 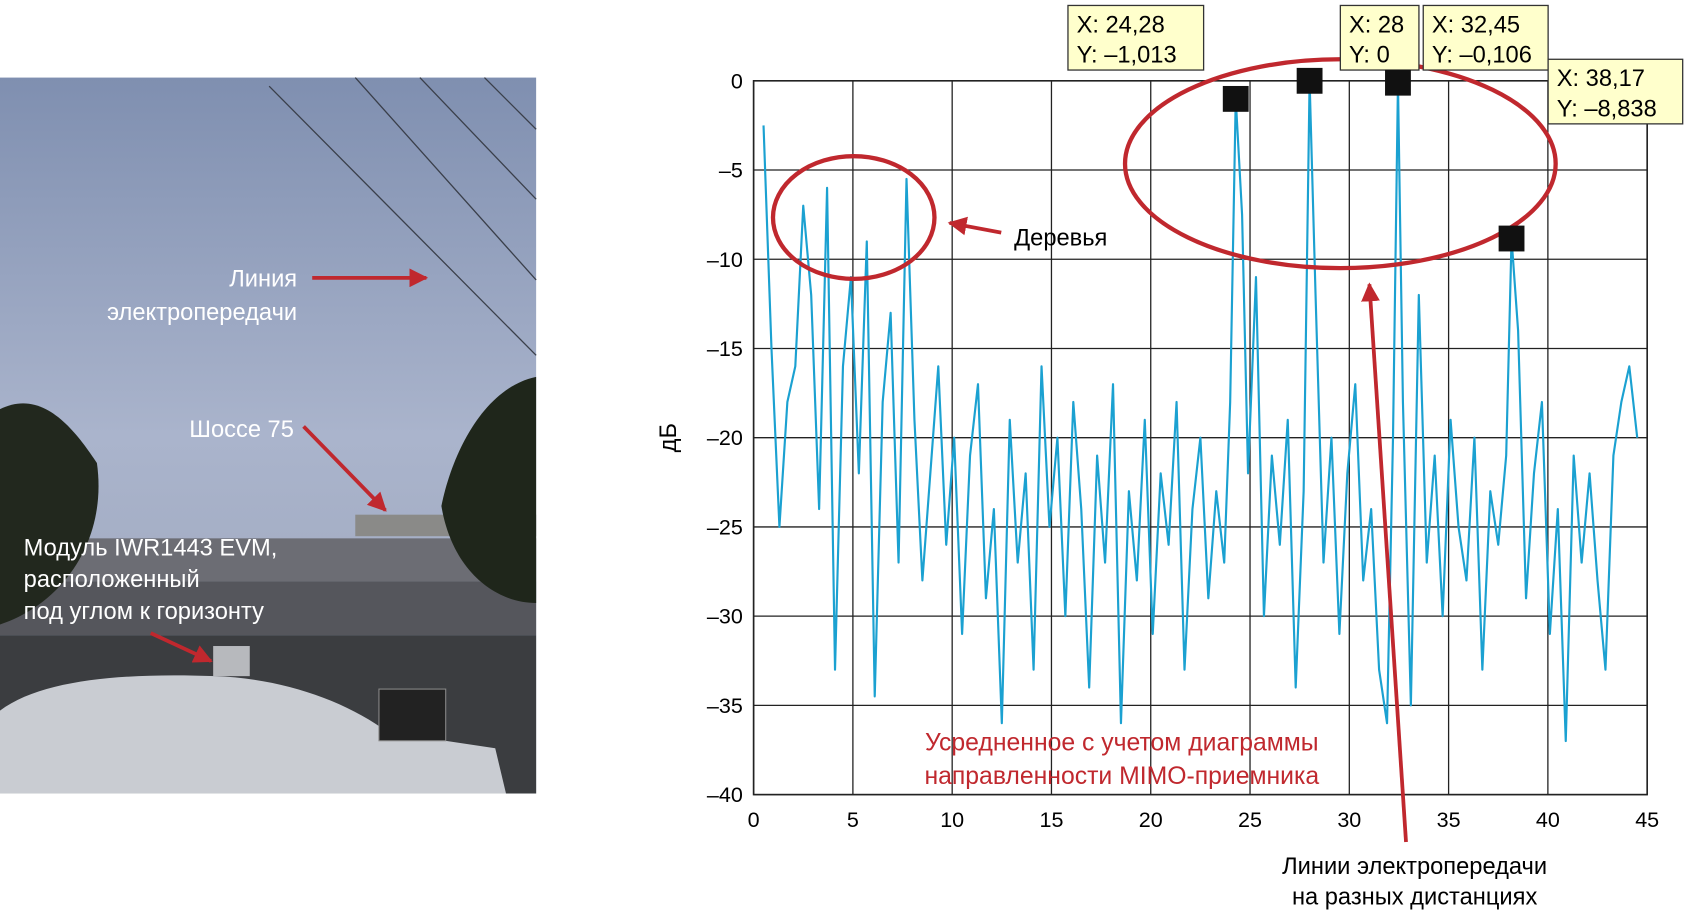 What do you see at coordinates (731, 171) in the screenshot?
I see `y-tick-label: –5` at bounding box center [731, 171].